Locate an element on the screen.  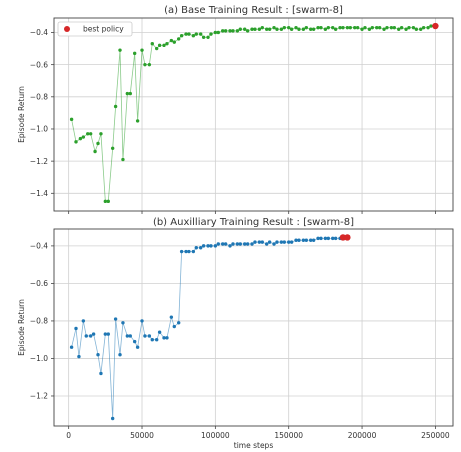
x-tick-label: 150000 is located at coordinates (288, 435).